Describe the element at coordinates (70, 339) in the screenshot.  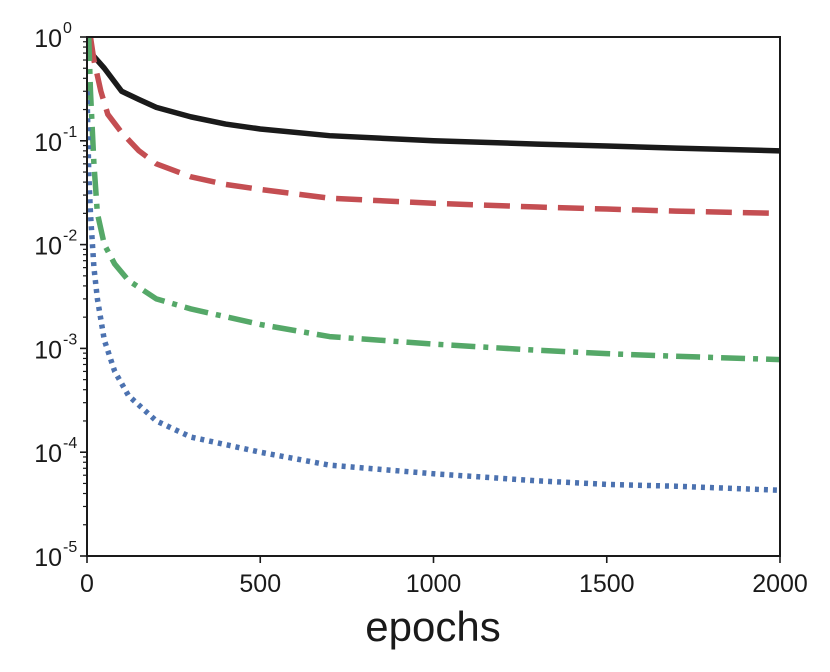
I see `y-tick-exponent: -3` at that location.